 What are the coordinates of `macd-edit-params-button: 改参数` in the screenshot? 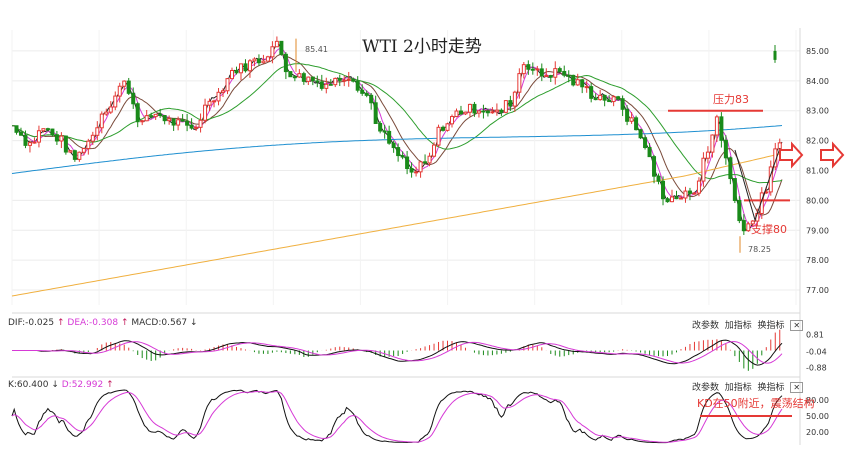 It's located at (706, 326).